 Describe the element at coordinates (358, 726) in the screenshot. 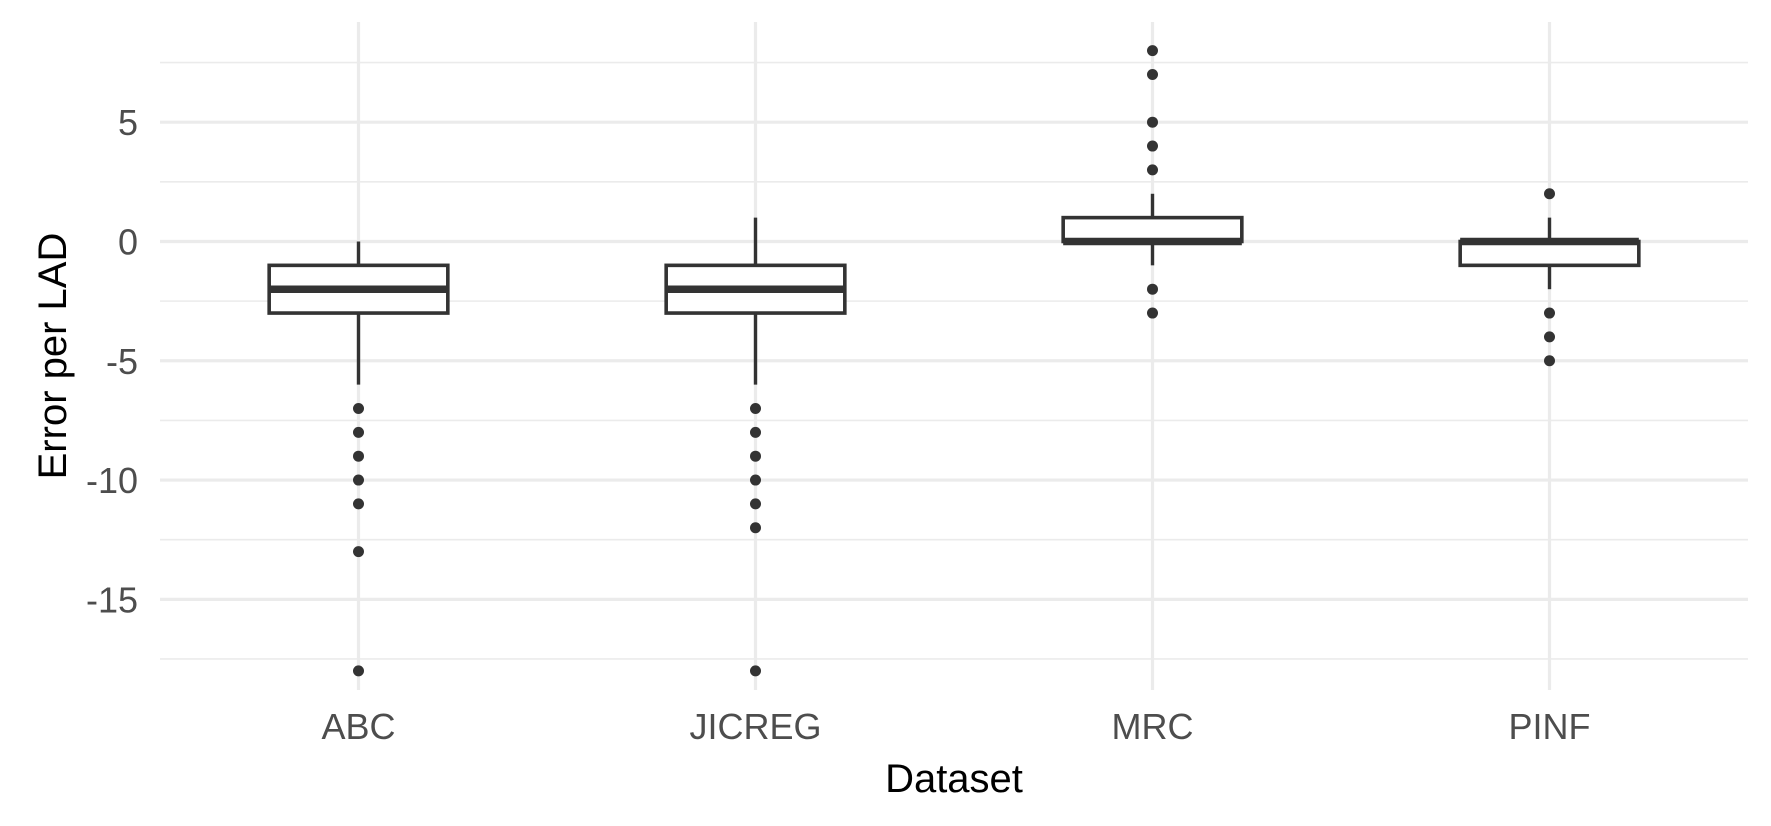

I see `x-tick-label: ABC` at that location.